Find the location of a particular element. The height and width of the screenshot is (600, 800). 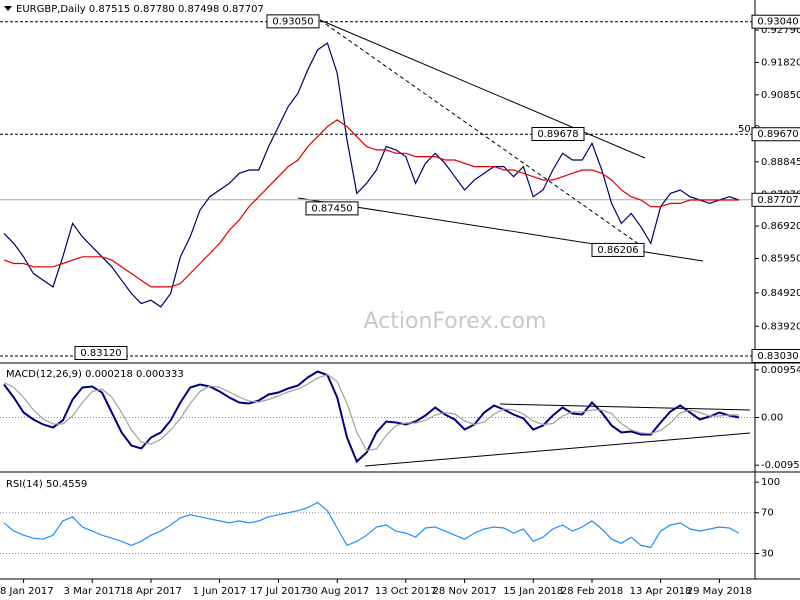

x-tick-label: 18 Apr 2017 is located at coordinates (151, 591).